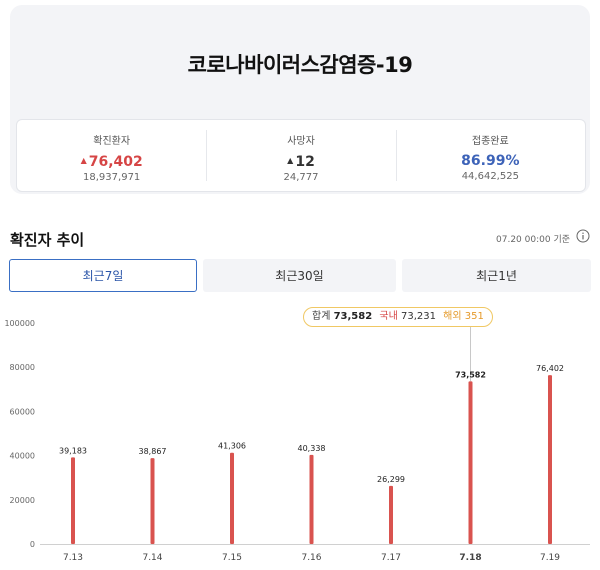 This screenshot has height=570, width=600. I want to click on stat-vaccinated-total: 44,642,525, so click(490, 176).